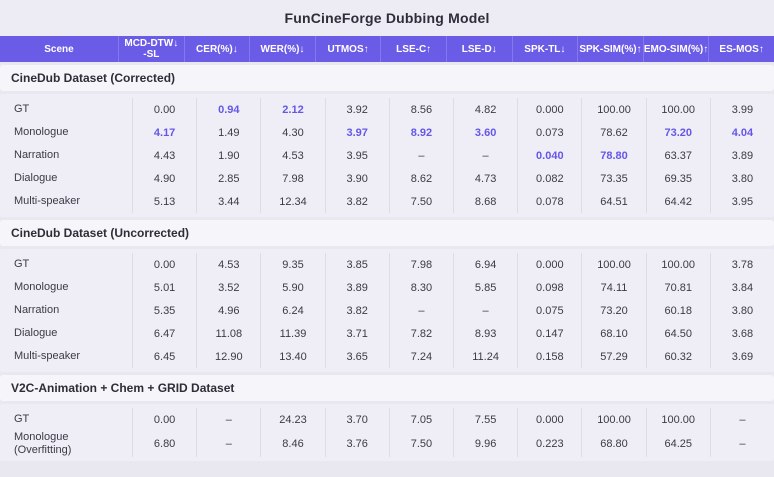  What do you see at coordinates (677, 287) in the screenshot?
I see `value-cell: 70.81` at bounding box center [677, 287].